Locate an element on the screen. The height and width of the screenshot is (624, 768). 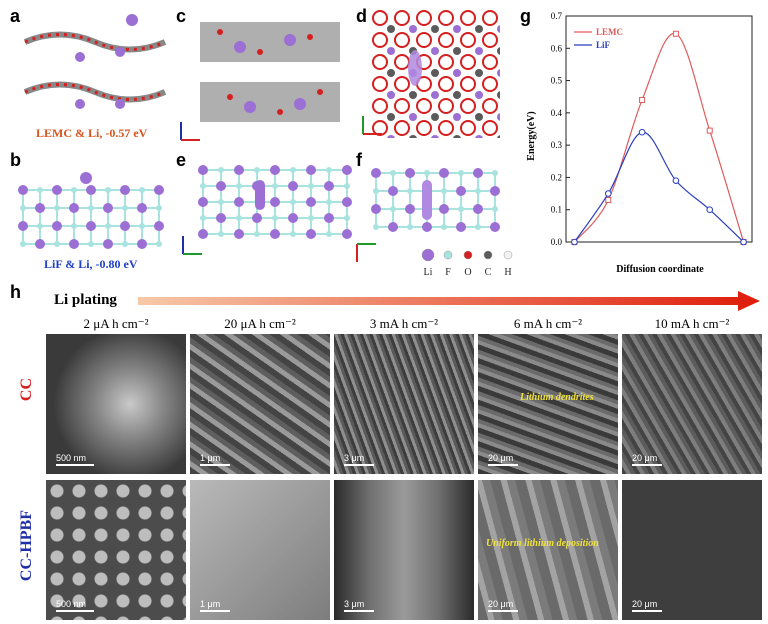
molecule-layer-bottom is located at coordinates (95, 95).